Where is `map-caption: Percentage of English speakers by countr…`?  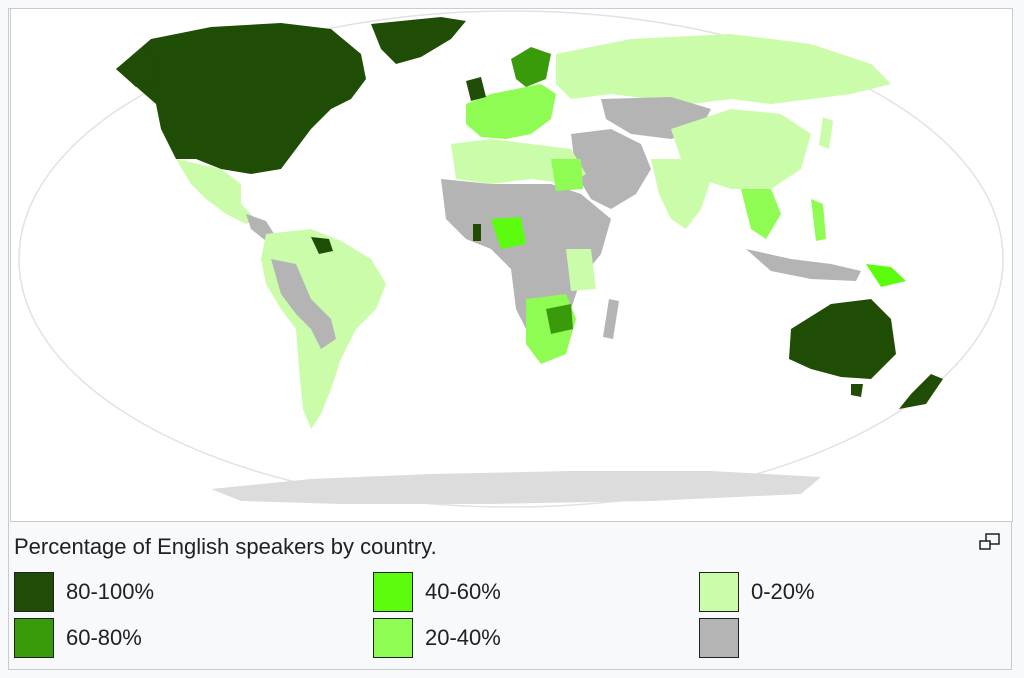 map-caption: Percentage of English speakers by countr… is located at coordinates (225, 546).